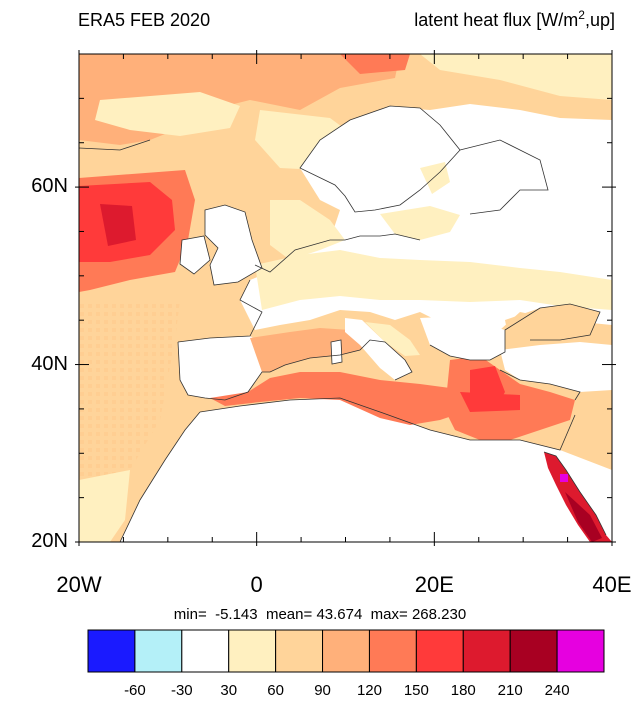  I want to click on land-sardinia, so click(336, 352).